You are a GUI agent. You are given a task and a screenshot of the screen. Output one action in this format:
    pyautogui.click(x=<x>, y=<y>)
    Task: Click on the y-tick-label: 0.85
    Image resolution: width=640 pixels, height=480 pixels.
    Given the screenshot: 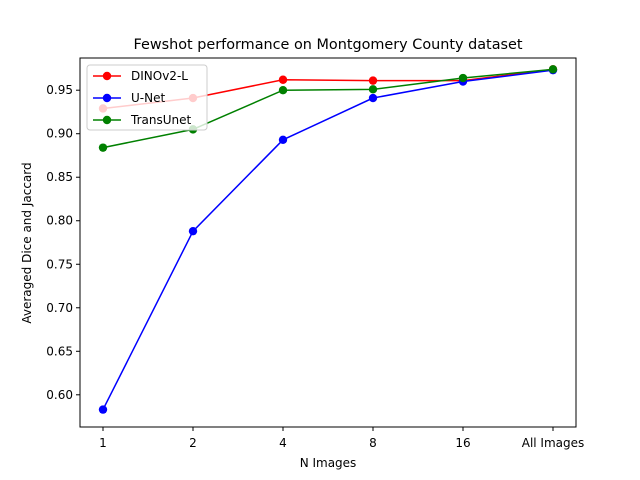 What is the action you would take?
    pyautogui.click(x=59, y=177)
    